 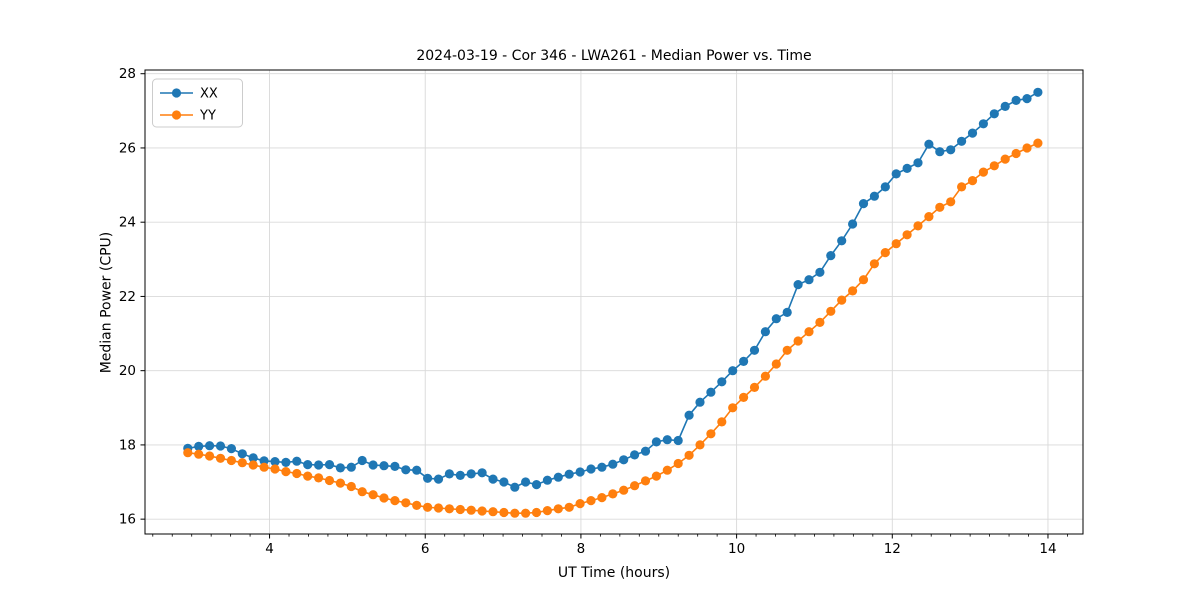 I want to click on legend-label: XX, so click(x=209, y=94).